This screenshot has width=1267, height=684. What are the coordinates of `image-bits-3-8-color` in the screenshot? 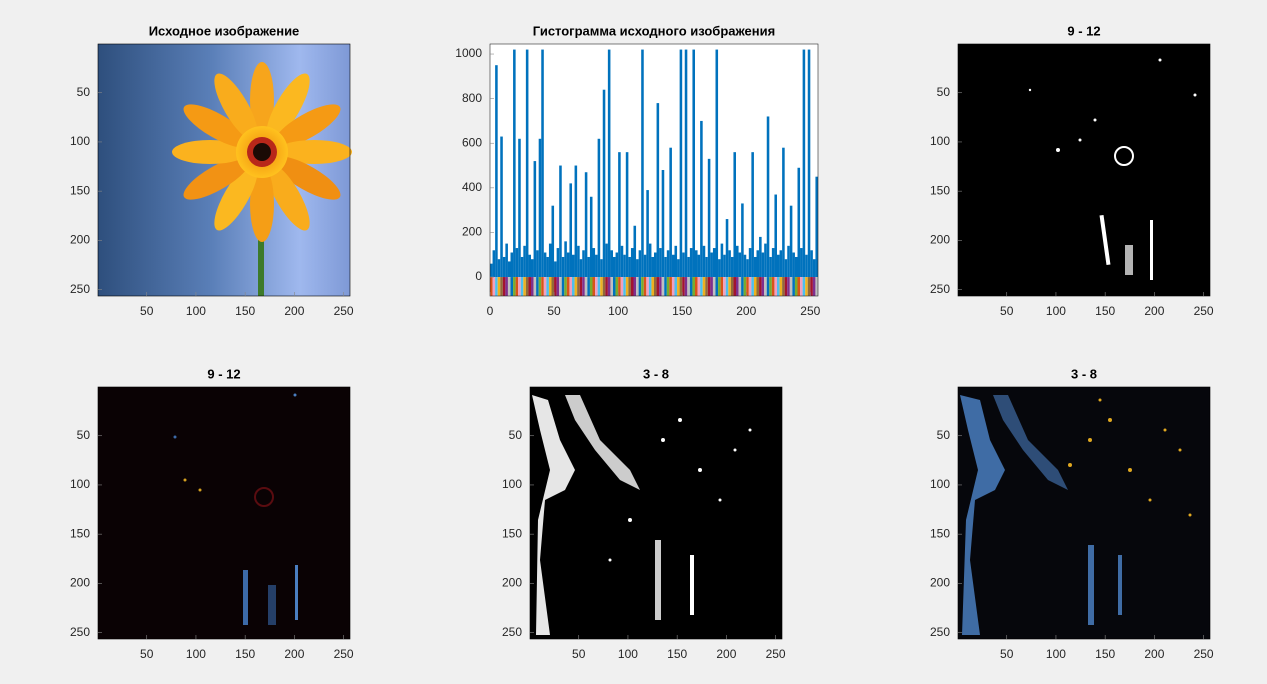 It's located at (1084, 513).